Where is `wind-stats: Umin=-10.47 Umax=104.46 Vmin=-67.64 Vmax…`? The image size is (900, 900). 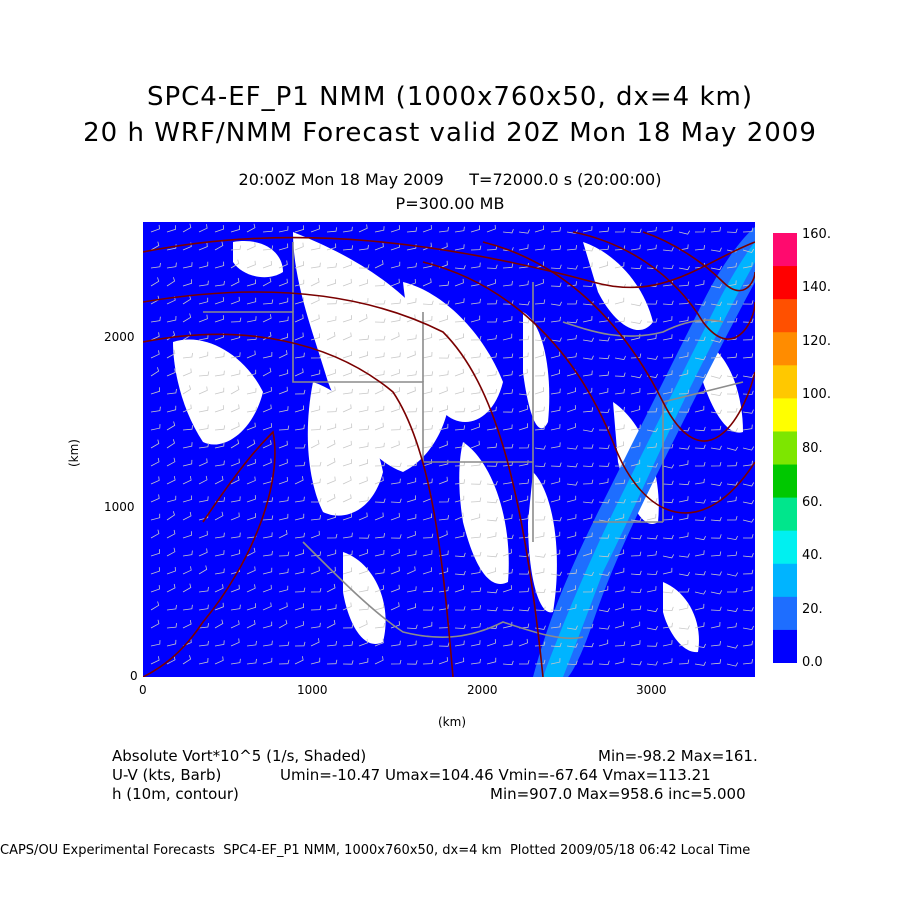
wind-stats: Umin=-10.47 Umax=104.46 Vmin=-67.64 Vmax… is located at coordinates (495, 775).